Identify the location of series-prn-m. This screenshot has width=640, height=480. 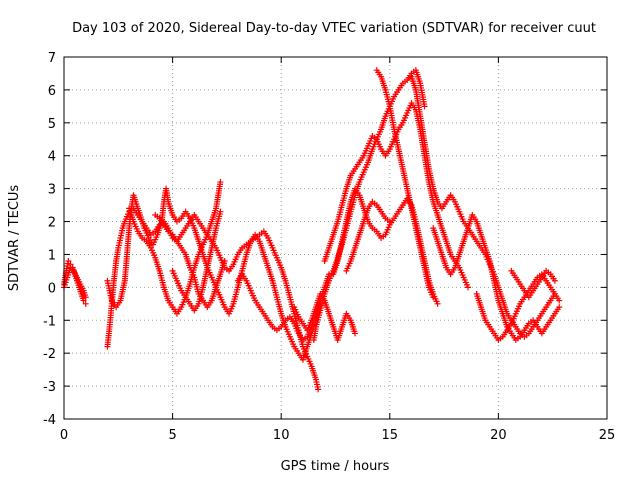
(368, 236).